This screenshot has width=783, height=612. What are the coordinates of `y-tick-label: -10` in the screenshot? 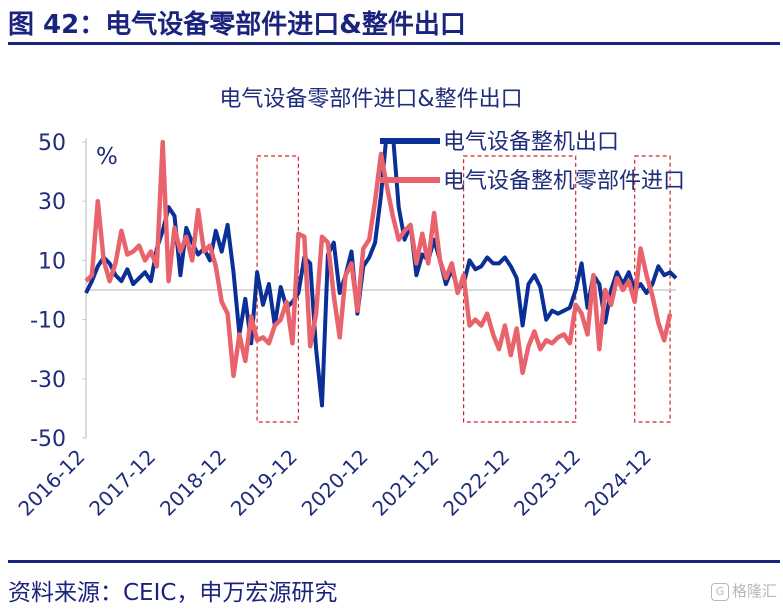 It's located at (48, 321).